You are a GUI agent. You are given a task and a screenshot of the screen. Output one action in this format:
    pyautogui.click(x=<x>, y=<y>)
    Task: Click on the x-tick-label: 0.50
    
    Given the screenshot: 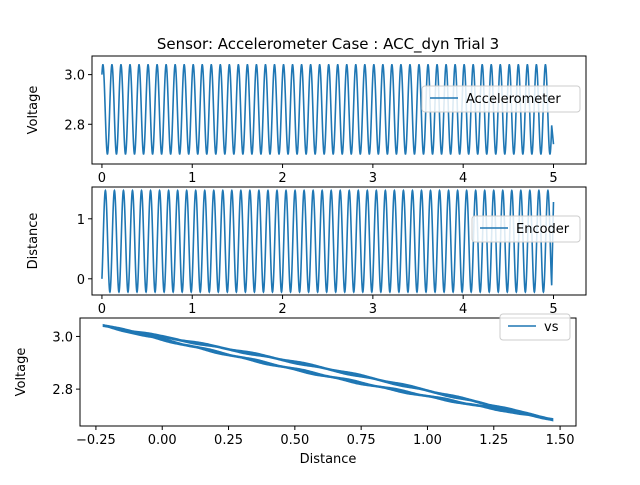 What is the action you would take?
    pyautogui.click(x=294, y=440)
    